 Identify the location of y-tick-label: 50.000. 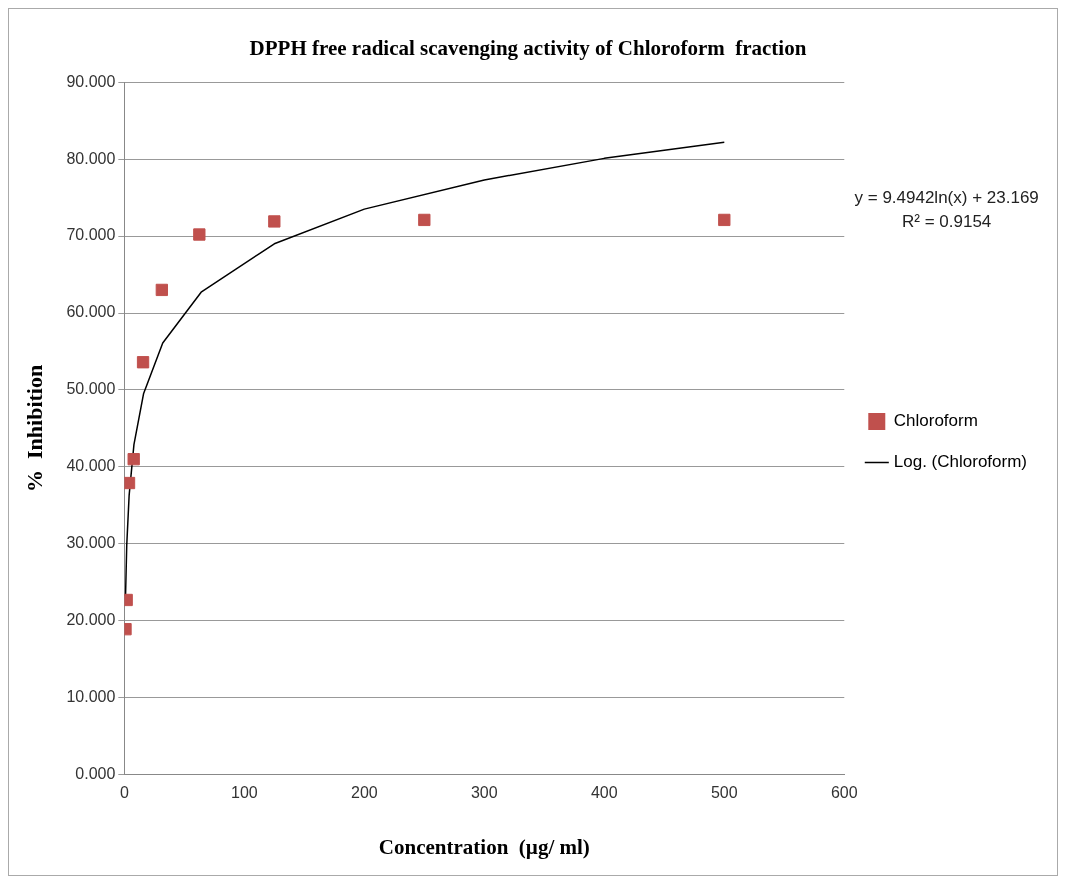
(91, 389).